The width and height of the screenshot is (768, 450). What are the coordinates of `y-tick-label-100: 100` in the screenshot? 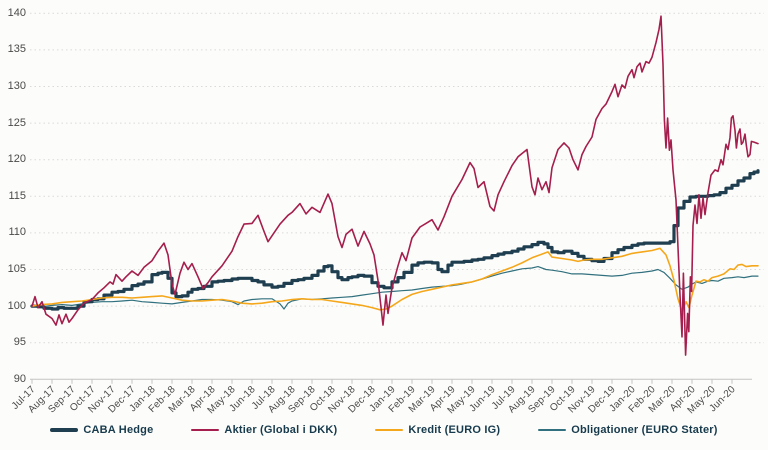 It's located at (16, 305).